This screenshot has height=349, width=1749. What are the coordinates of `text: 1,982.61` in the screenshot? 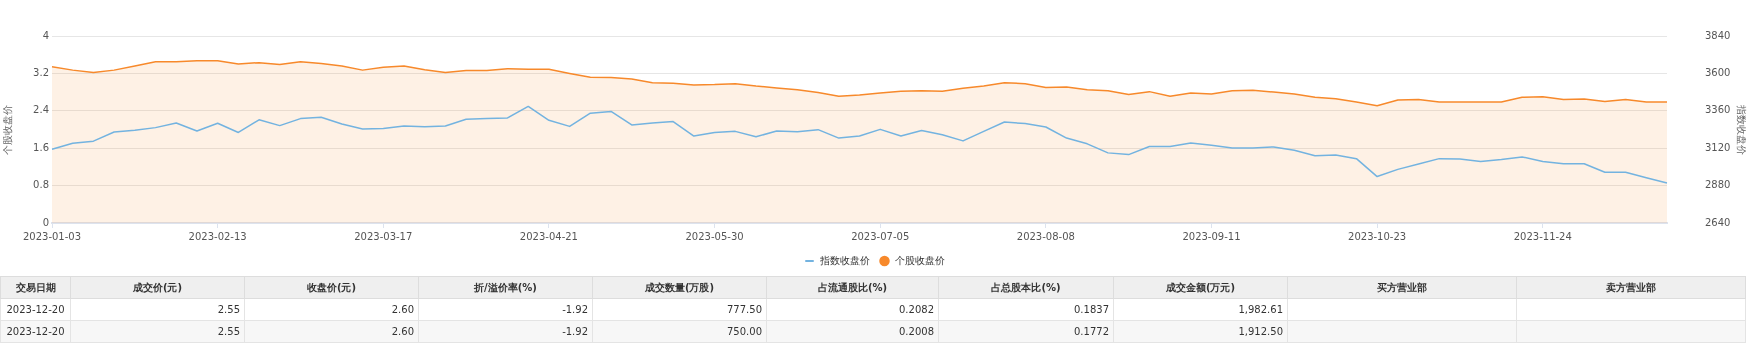 It's located at (1260, 309).